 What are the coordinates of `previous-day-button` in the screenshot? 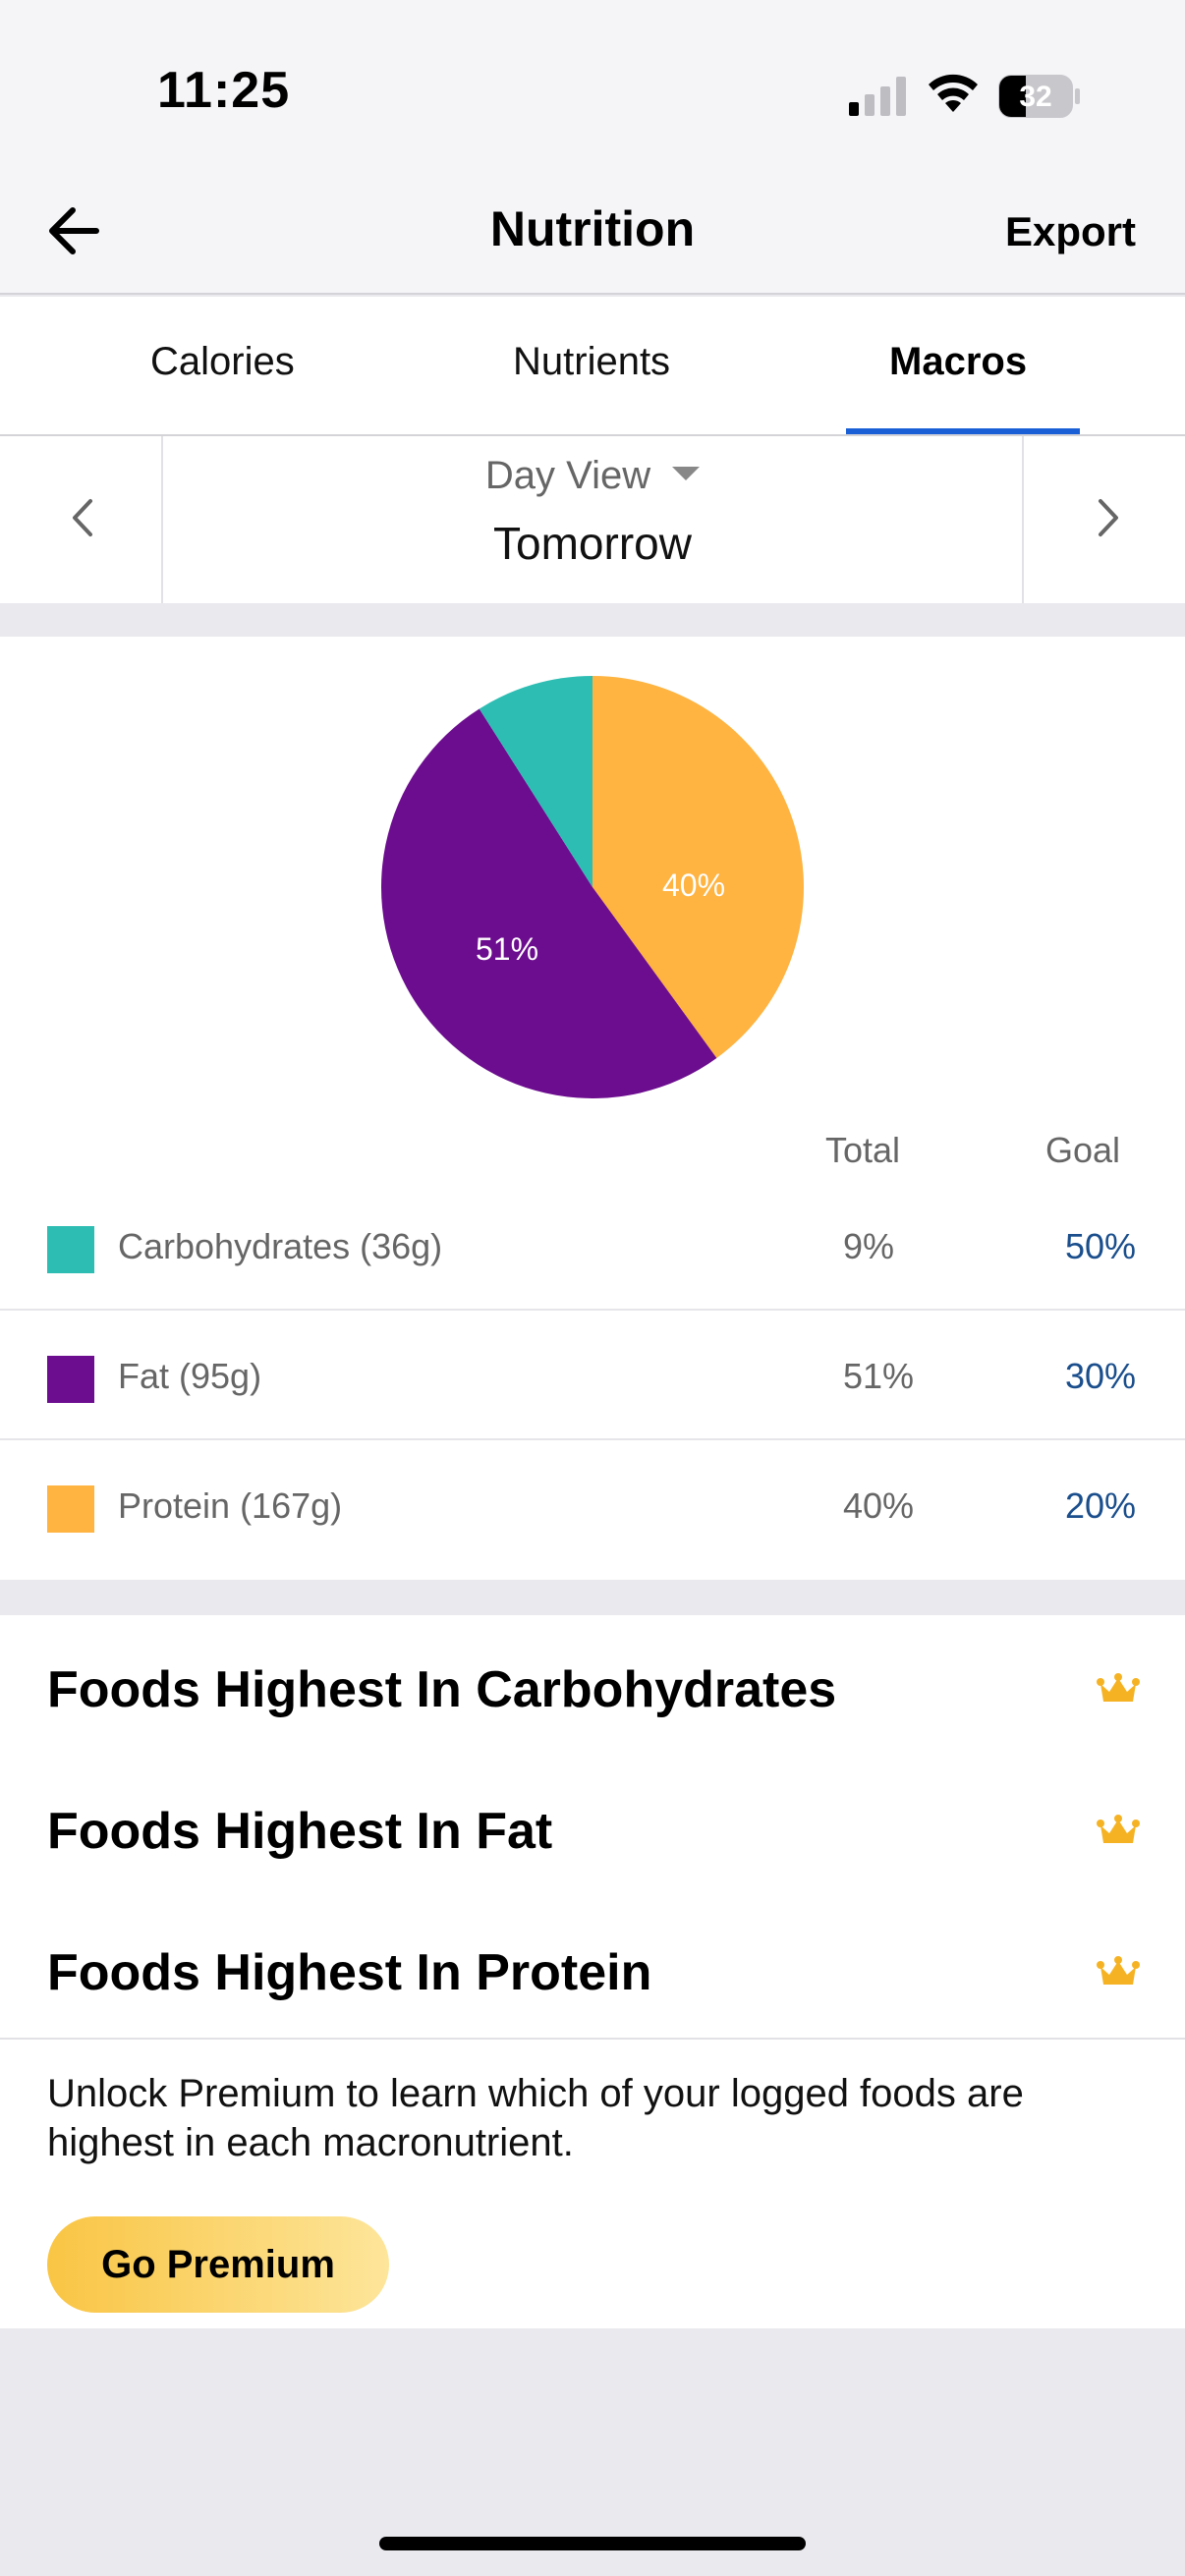 It's located at (82, 519).